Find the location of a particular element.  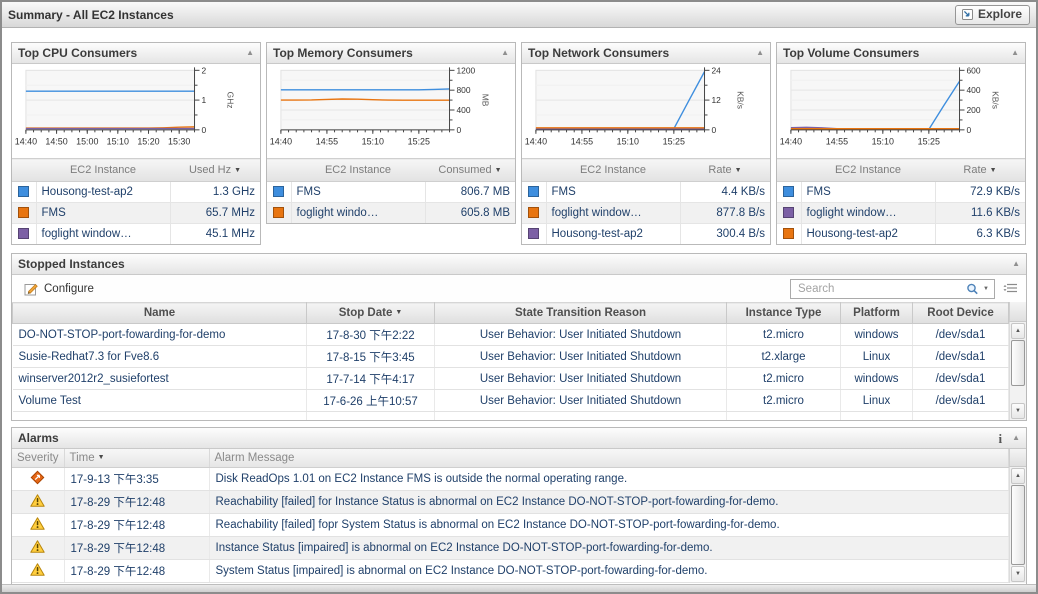

column-header-3: Instance Type is located at coordinates (783, 313).